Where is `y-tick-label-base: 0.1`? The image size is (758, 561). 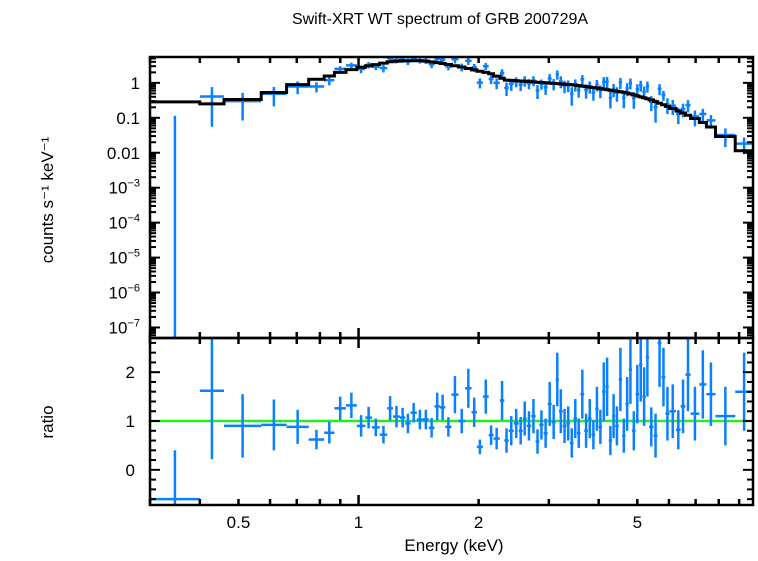
y-tick-label-base: 0.1 is located at coordinates (128, 118).